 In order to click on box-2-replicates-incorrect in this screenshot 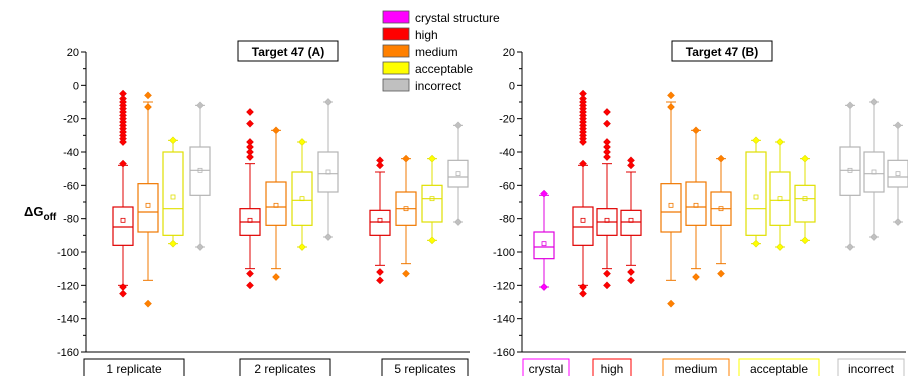, I will do `click(328, 169)`.